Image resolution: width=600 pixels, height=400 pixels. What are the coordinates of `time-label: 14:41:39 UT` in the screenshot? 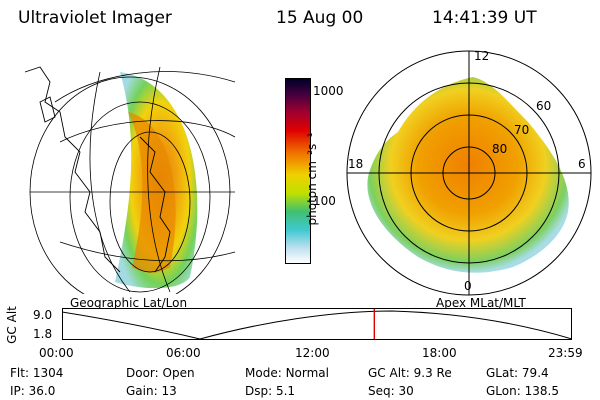 It's located at (484, 18).